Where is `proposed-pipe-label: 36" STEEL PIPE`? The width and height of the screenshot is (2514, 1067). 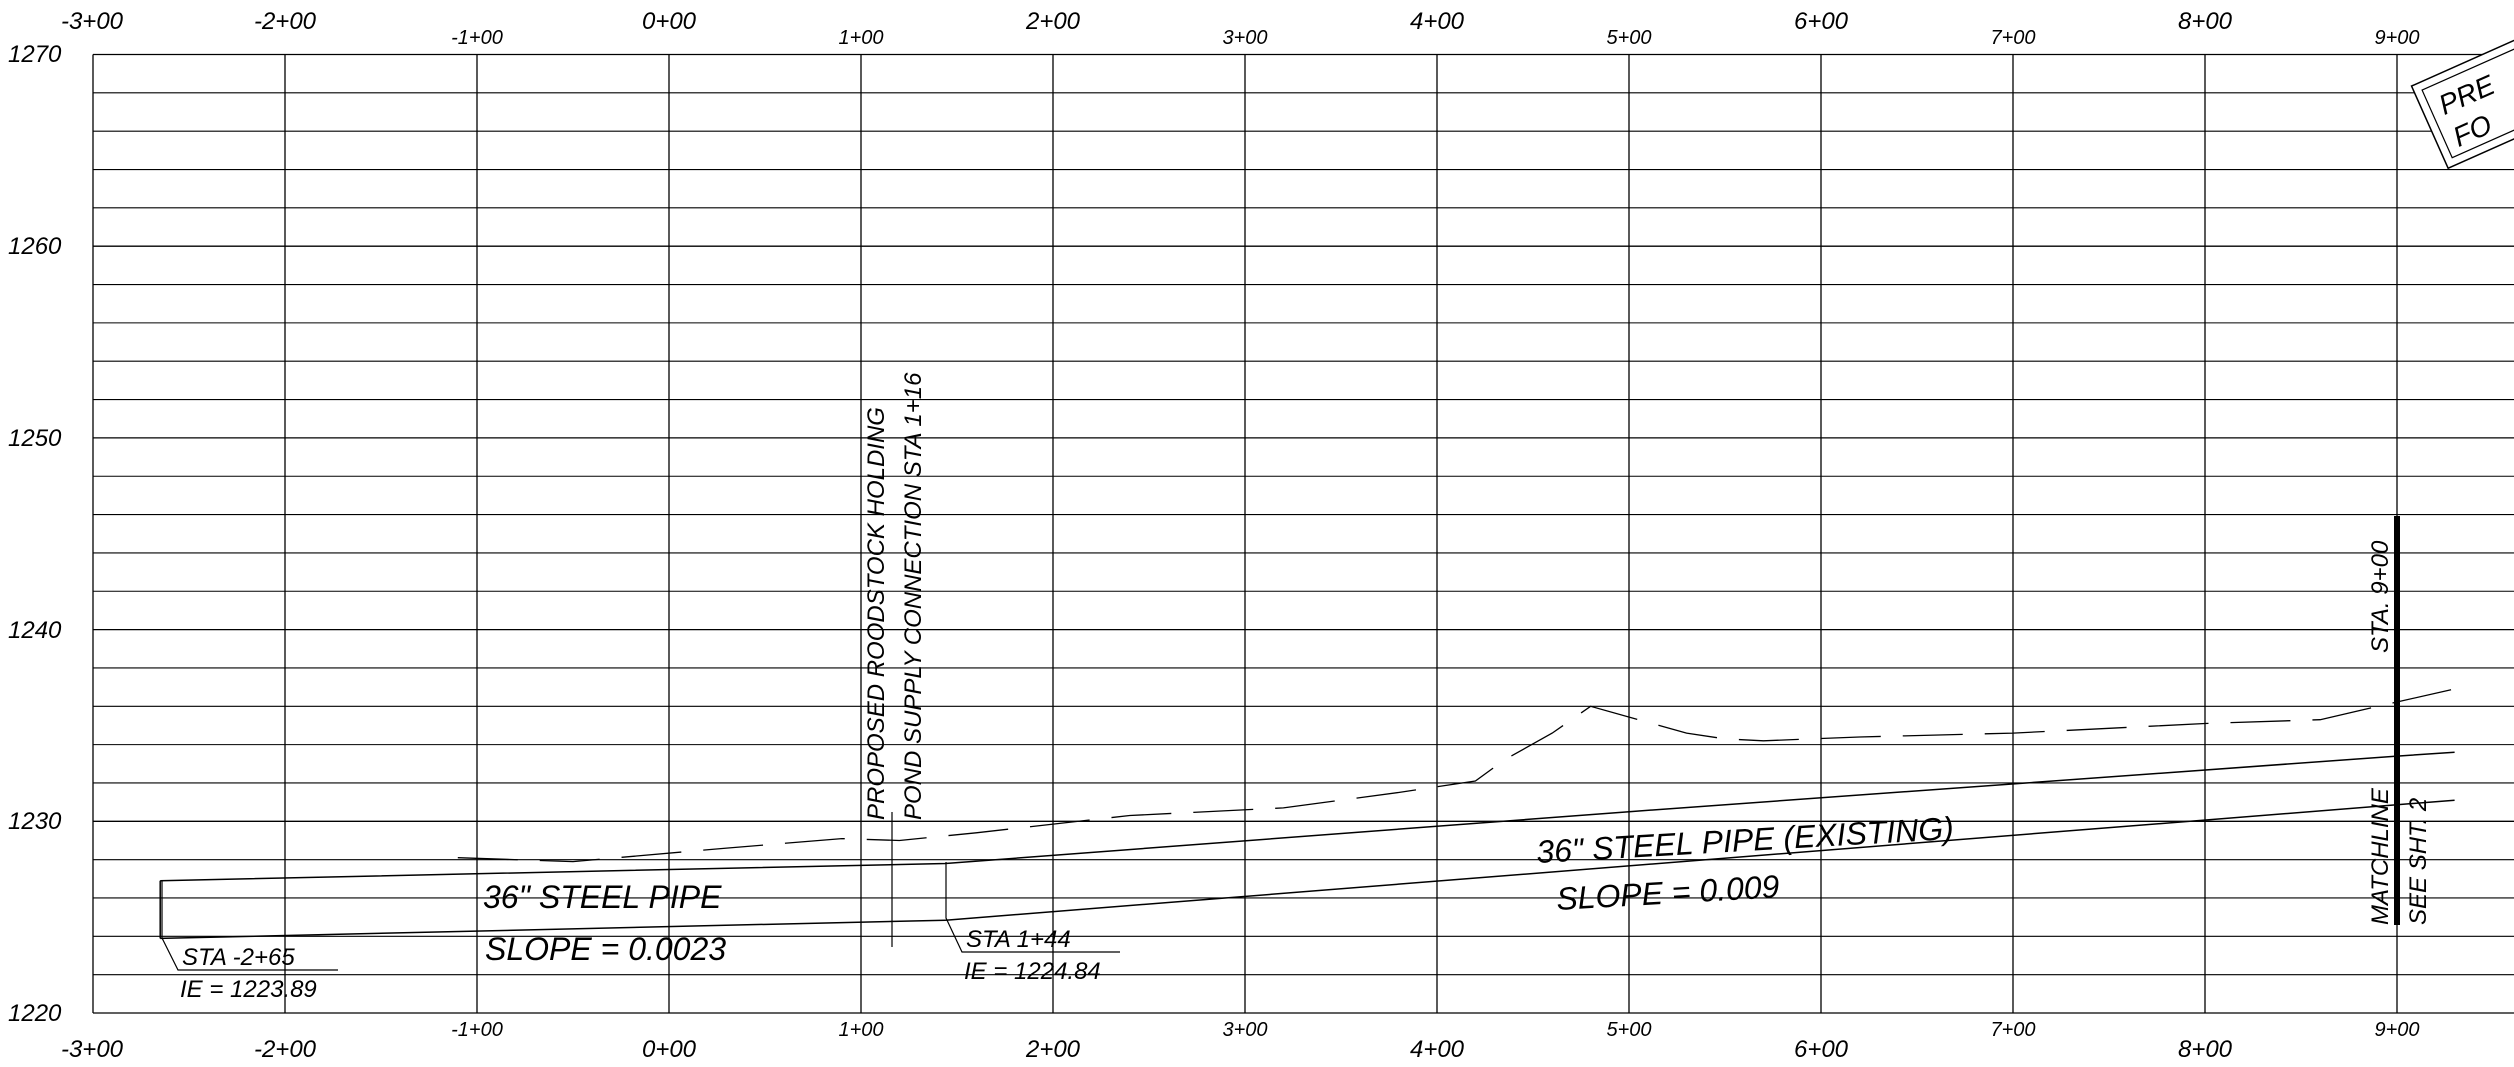
proposed-pipe-label: 36" STEEL PIPE is located at coordinates (602, 897).